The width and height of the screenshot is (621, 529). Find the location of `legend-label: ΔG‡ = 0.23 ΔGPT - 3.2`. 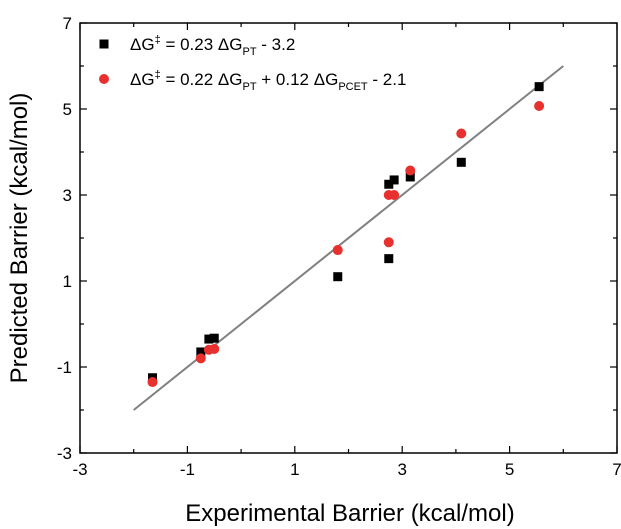

legend-label: ΔG‡ = 0.23 ΔGPT - 3.2 is located at coordinates (212, 46).